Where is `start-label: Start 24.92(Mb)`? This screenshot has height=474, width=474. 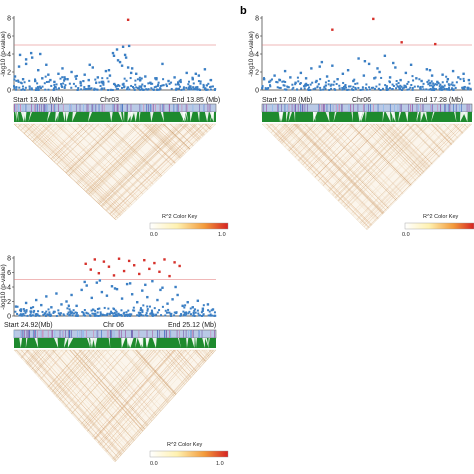 start-label: Start 24.92(Mb) is located at coordinates (28, 325).